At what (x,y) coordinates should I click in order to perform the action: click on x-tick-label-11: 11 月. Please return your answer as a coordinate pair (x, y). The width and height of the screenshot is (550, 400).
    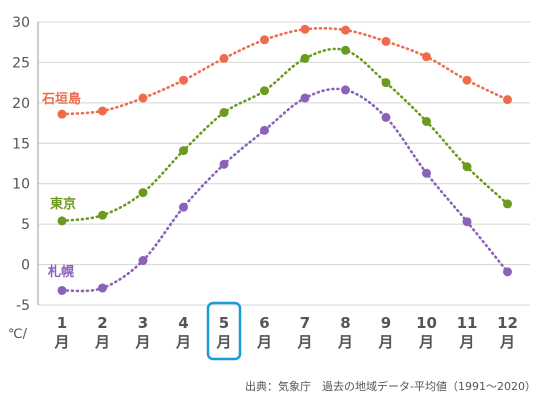
    Looking at the image, I should click on (467, 332).